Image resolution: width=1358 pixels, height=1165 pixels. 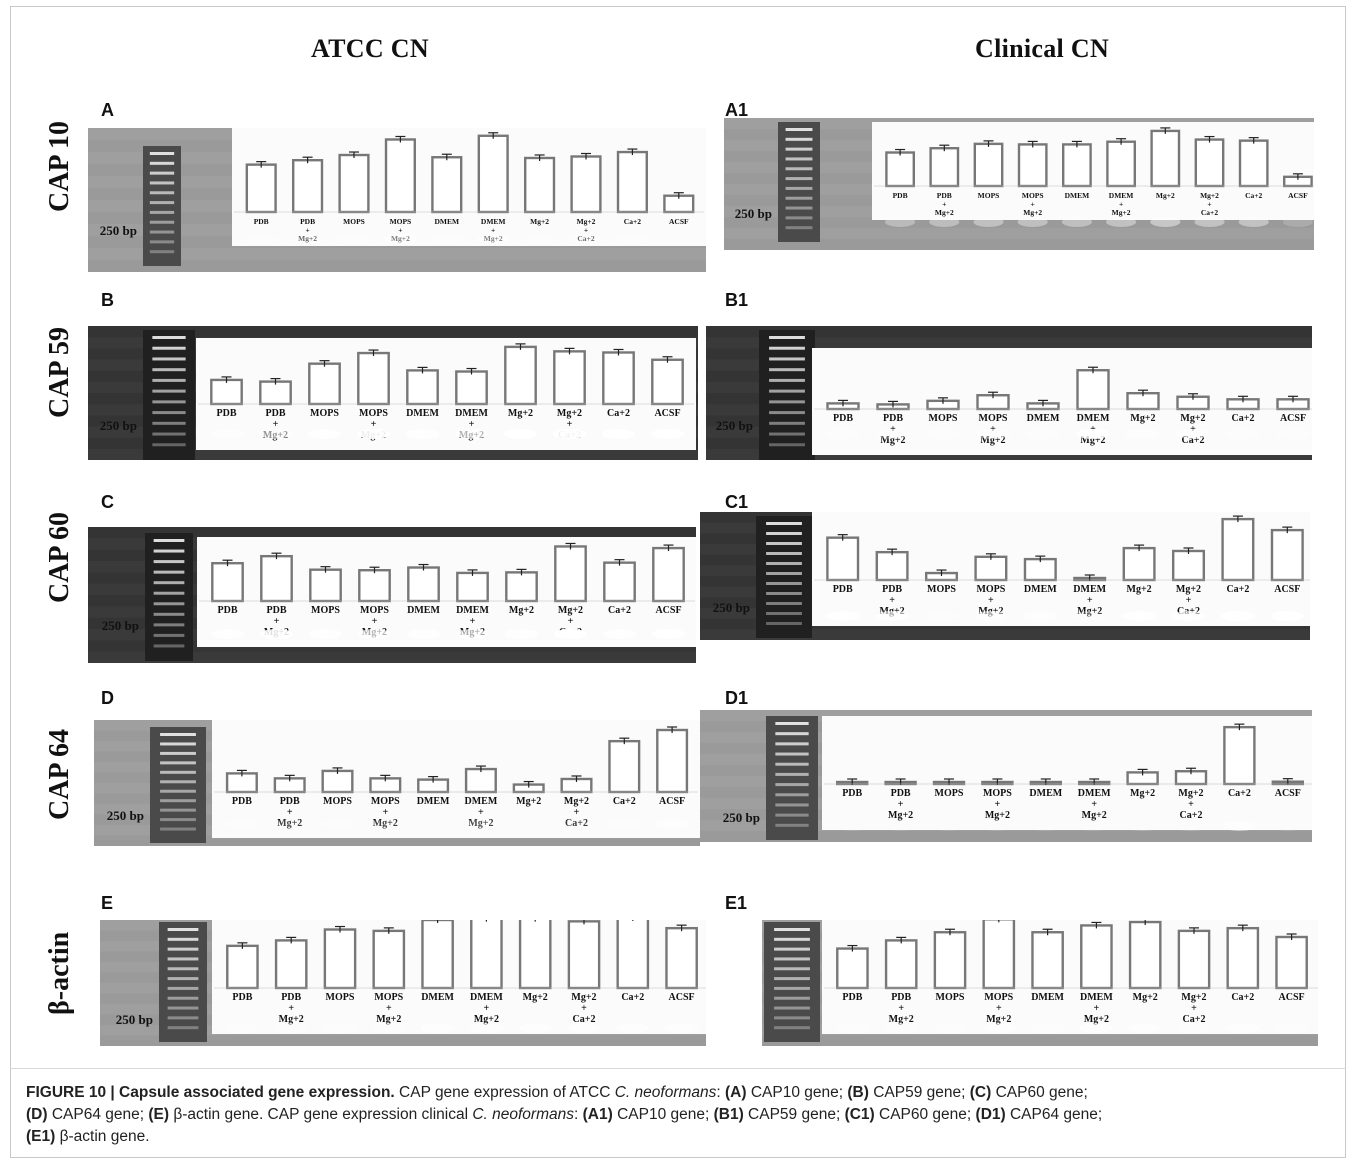 What do you see at coordinates (737, 110) in the screenshot?
I see `panel-label-a1: A1` at bounding box center [737, 110].